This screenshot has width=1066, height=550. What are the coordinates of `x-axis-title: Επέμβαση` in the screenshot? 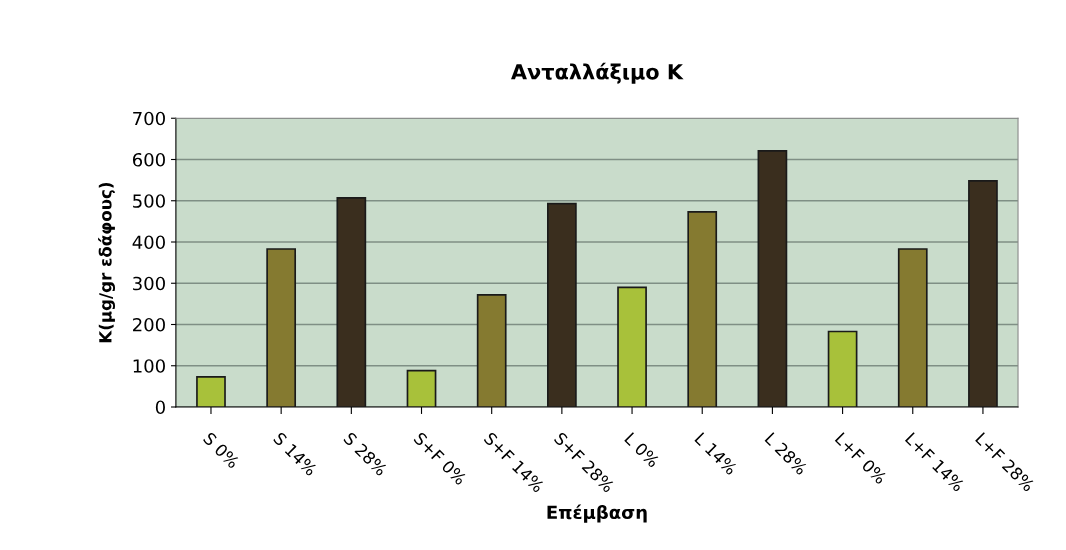 It's located at (597, 513).